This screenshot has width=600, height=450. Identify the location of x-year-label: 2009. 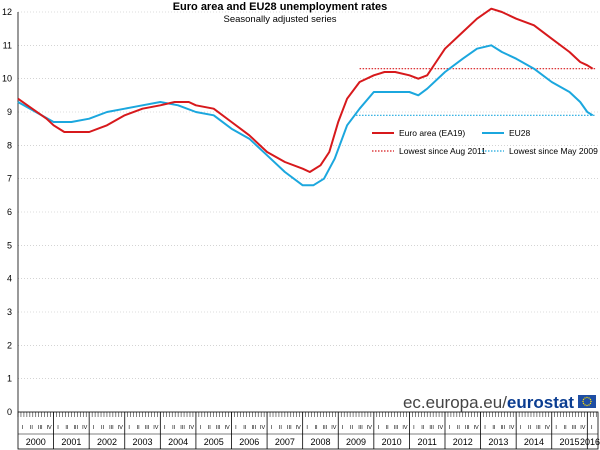
(356, 442).